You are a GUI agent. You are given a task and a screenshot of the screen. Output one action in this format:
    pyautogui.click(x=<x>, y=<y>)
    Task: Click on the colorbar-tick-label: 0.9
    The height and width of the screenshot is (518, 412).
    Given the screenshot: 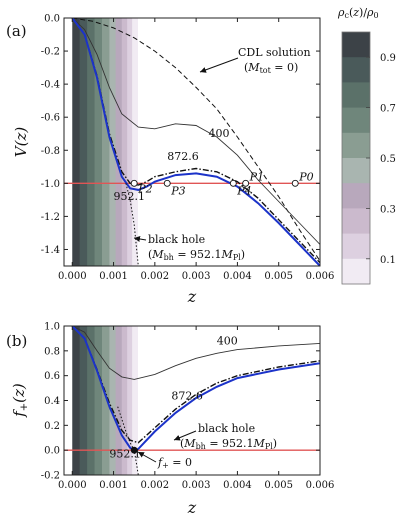 What is the action you would take?
    pyautogui.click(x=388, y=58)
    